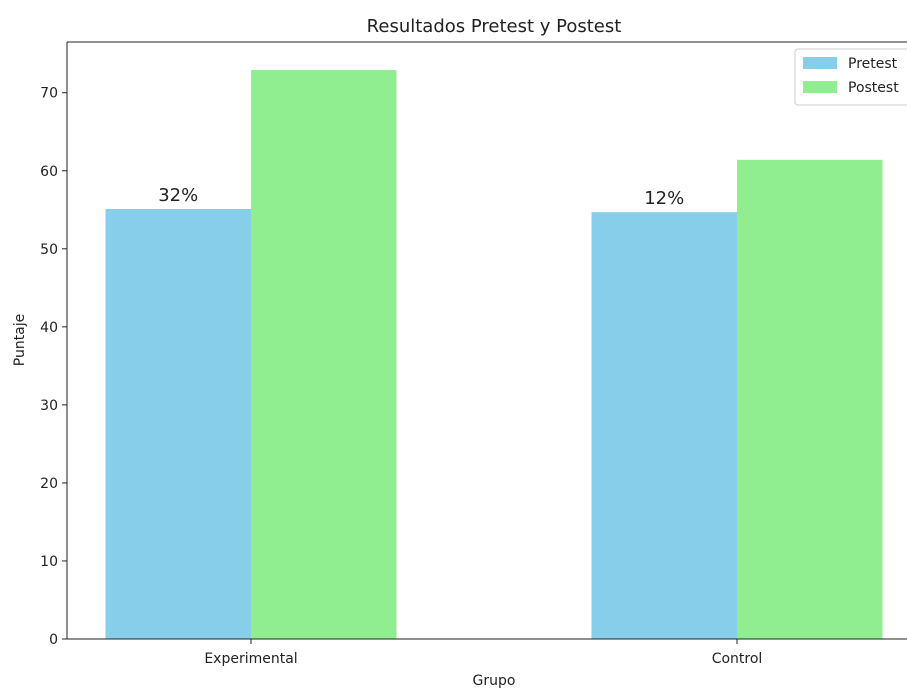 This screenshot has width=907, height=688. Describe the element at coordinates (873, 88) in the screenshot. I see `legend-label-postest: Postest` at that location.